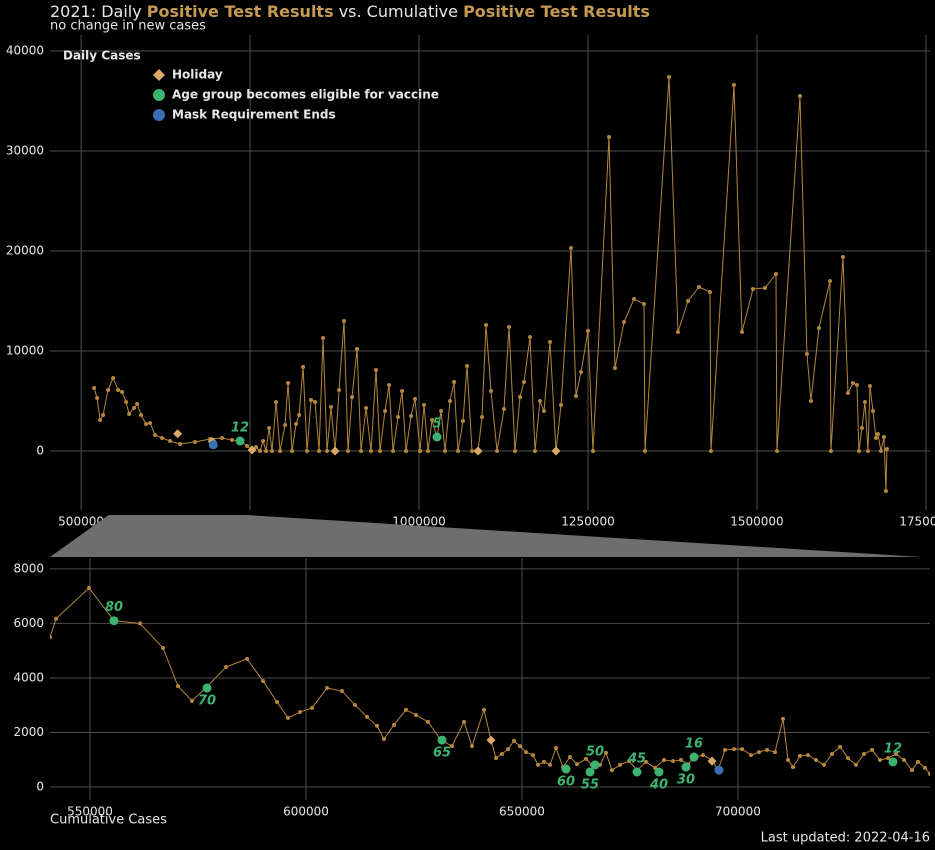 The height and width of the screenshot is (850, 935). I want to click on y-tick-label: 30000, so click(25, 151).